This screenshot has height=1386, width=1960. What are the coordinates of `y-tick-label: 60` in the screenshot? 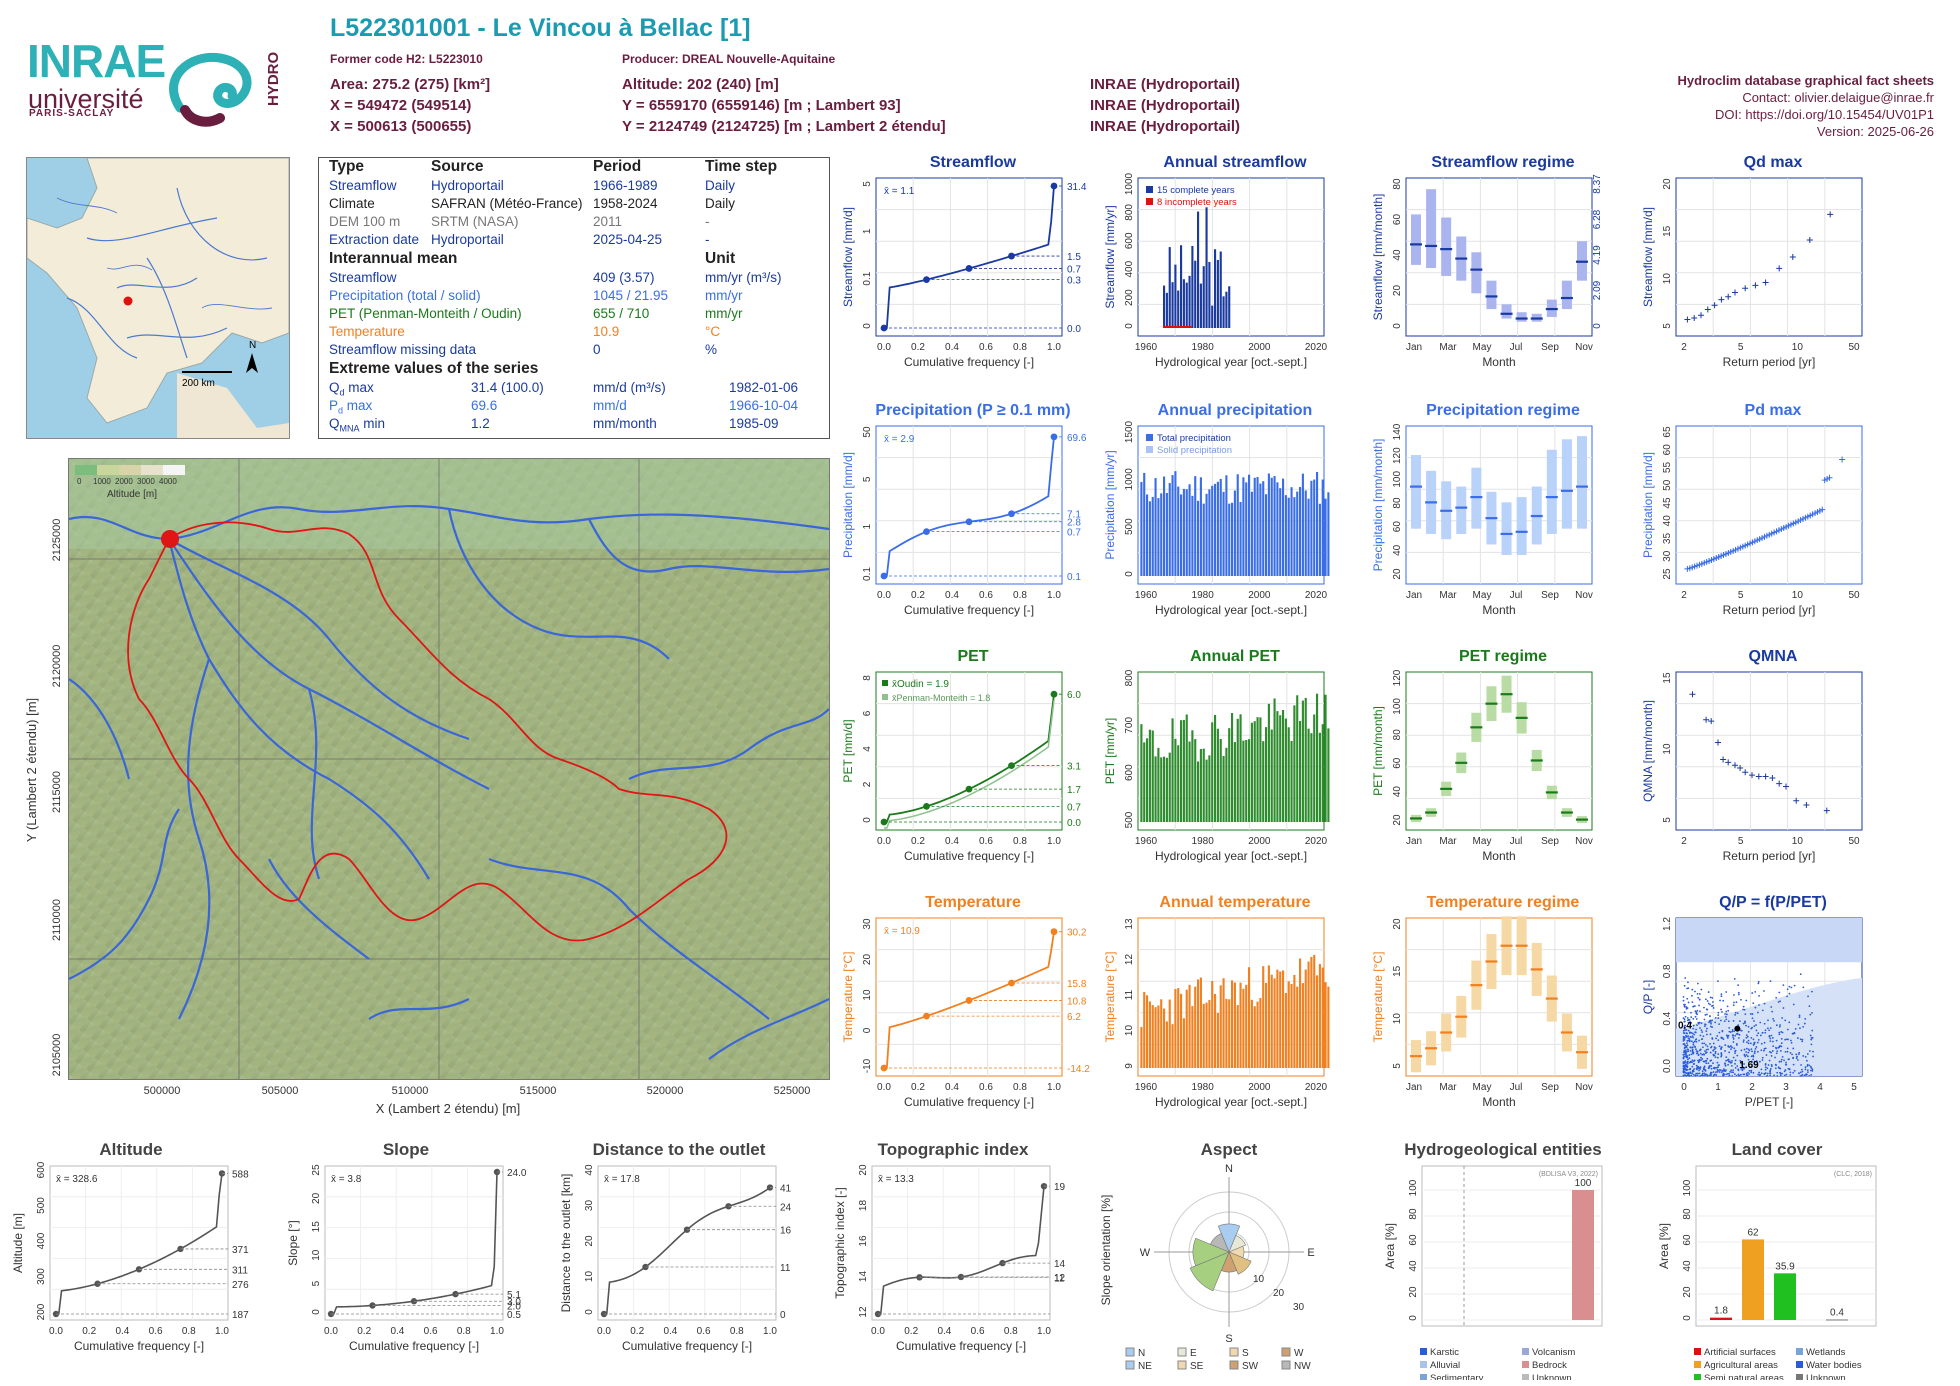 It's located at (1667, 450).